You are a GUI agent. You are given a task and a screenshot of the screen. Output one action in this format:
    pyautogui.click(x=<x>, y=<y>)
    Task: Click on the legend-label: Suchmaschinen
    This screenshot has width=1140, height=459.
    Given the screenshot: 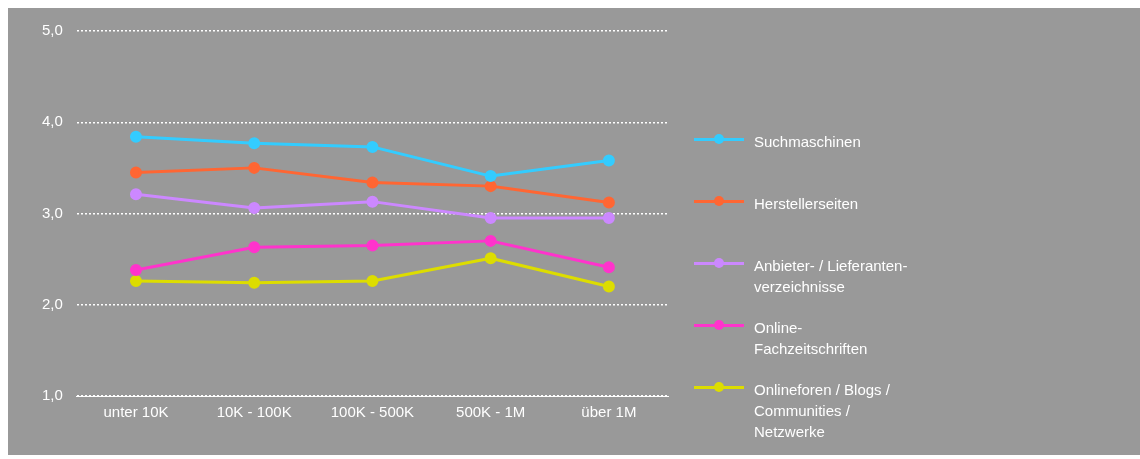 What is the action you would take?
    pyautogui.click(x=808, y=142)
    